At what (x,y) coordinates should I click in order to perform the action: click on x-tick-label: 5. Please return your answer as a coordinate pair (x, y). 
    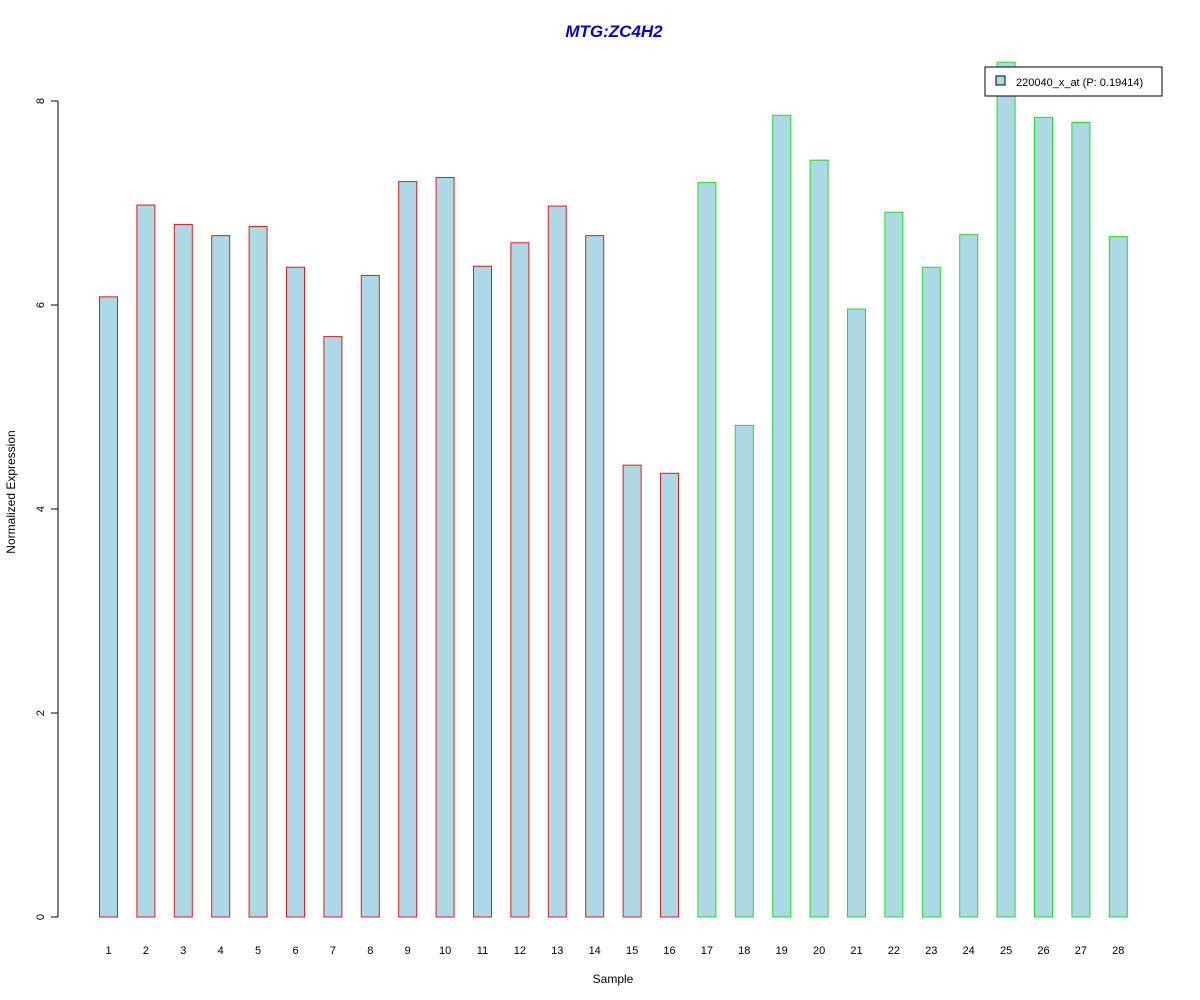
    Looking at the image, I should click on (258, 951).